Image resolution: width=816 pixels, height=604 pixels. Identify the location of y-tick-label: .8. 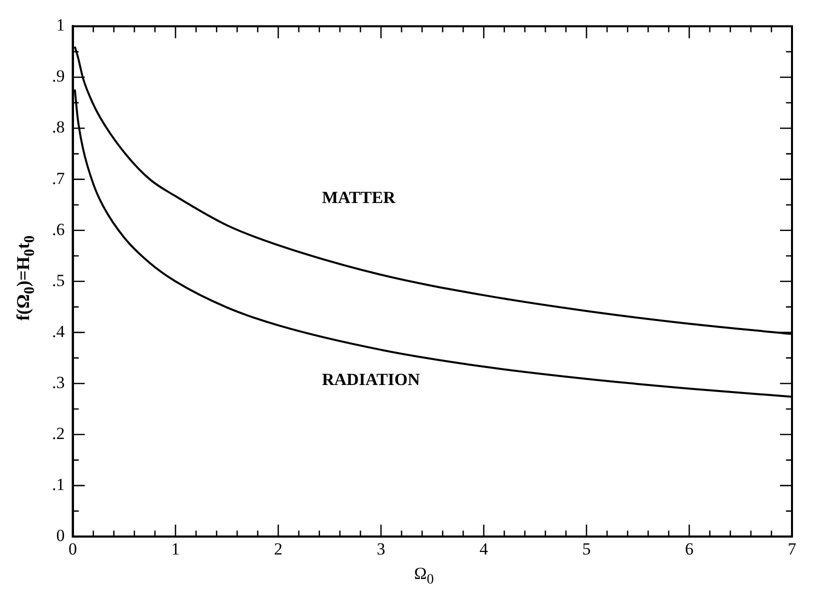
(58, 127).